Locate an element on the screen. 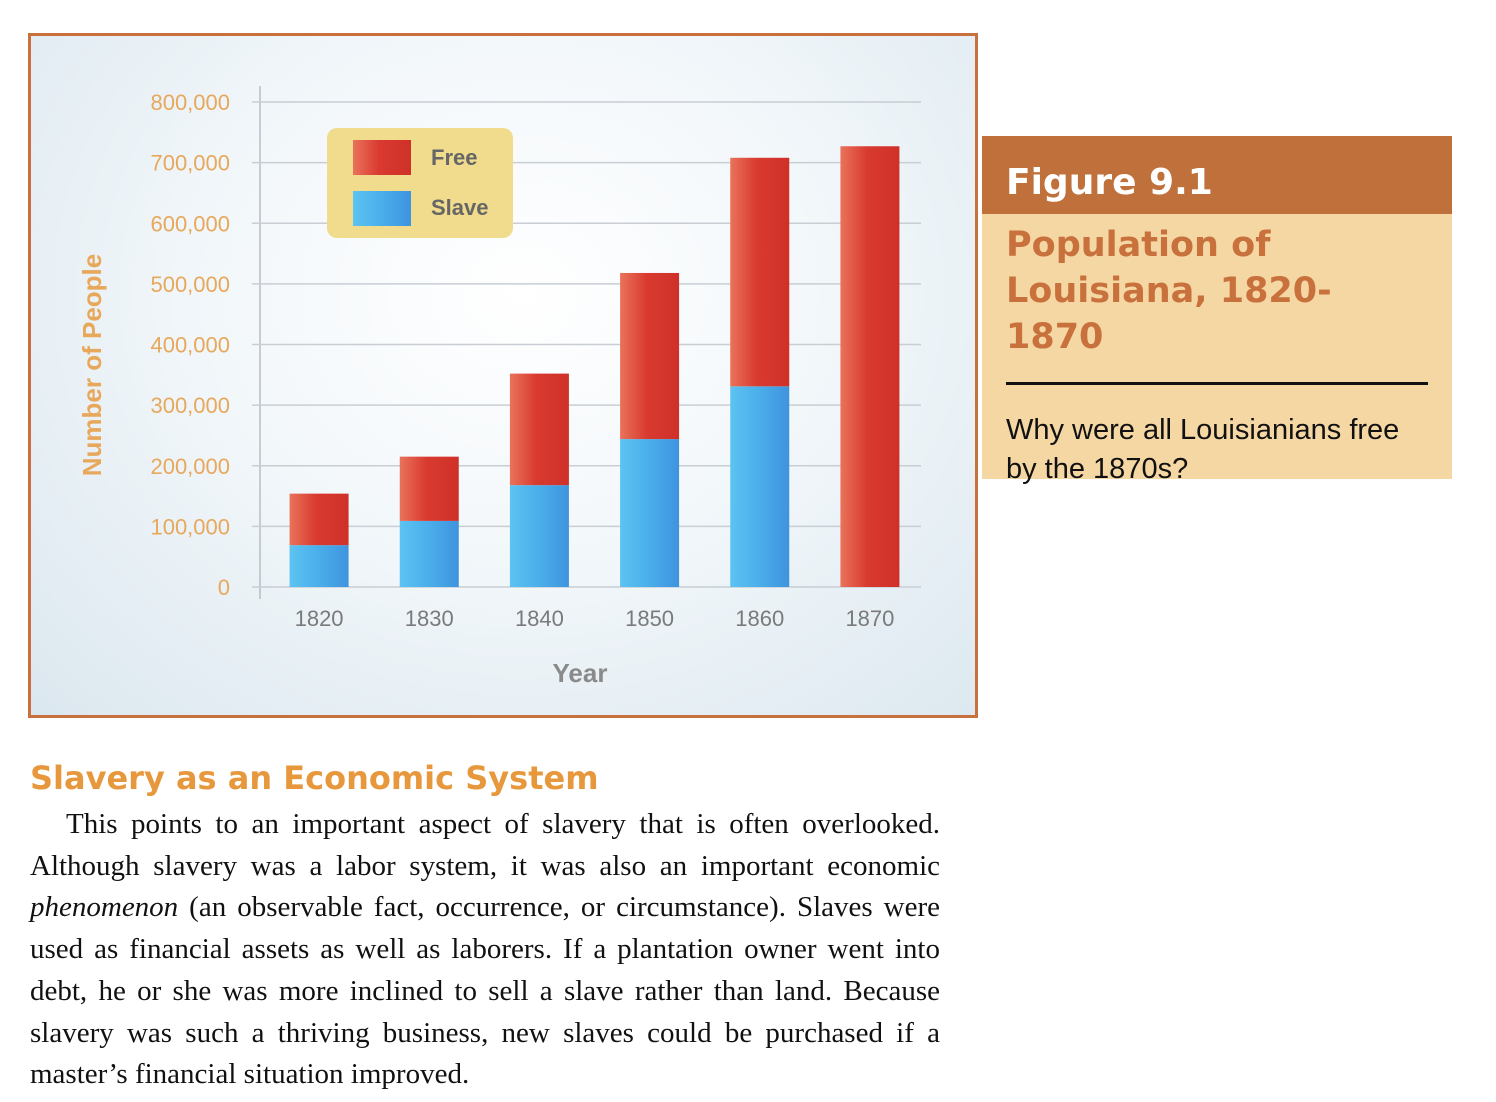  y-tick-label: 300,000 is located at coordinates (190, 405).